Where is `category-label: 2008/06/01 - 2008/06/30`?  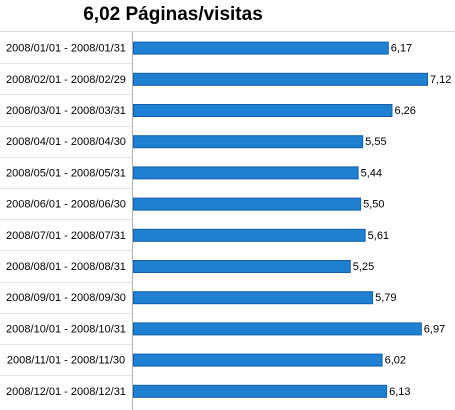 category-label: 2008/06/01 - 2008/06/30 is located at coordinates (66, 205).